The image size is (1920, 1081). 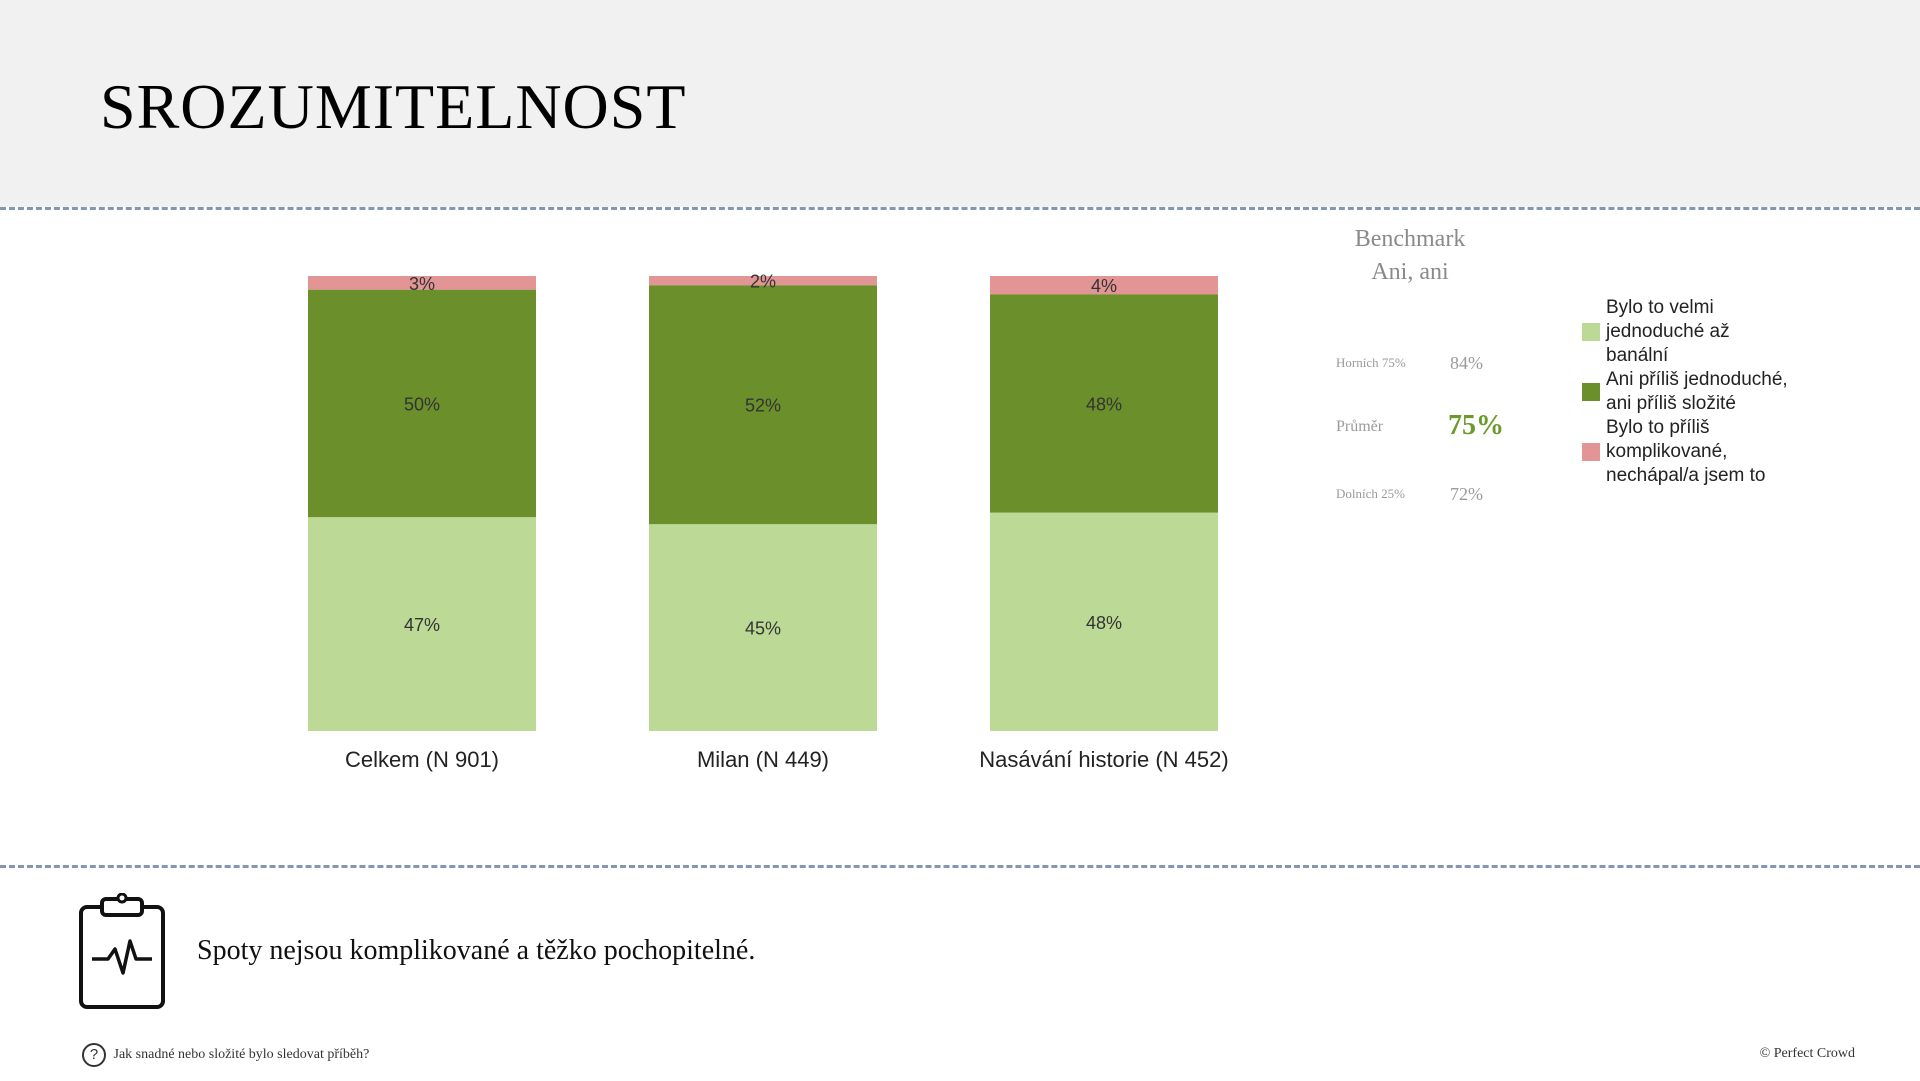 What do you see at coordinates (1436, 499) in the screenshot?
I see `benchmark-bottom-row: Dolních 25% 72%` at bounding box center [1436, 499].